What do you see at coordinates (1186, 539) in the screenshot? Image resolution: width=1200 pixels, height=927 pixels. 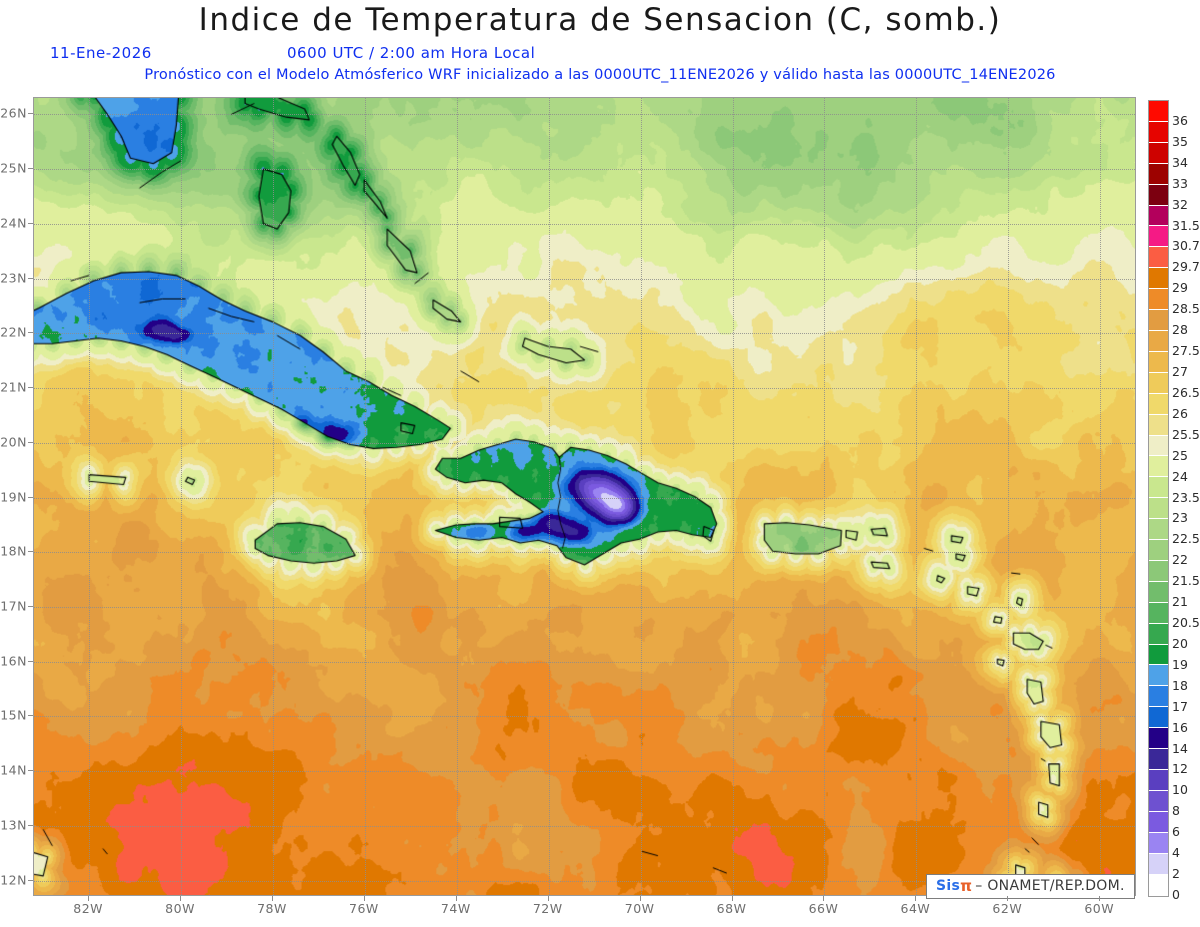 I see `colorbar-label: 22.5` at bounding box center [1186, 539].